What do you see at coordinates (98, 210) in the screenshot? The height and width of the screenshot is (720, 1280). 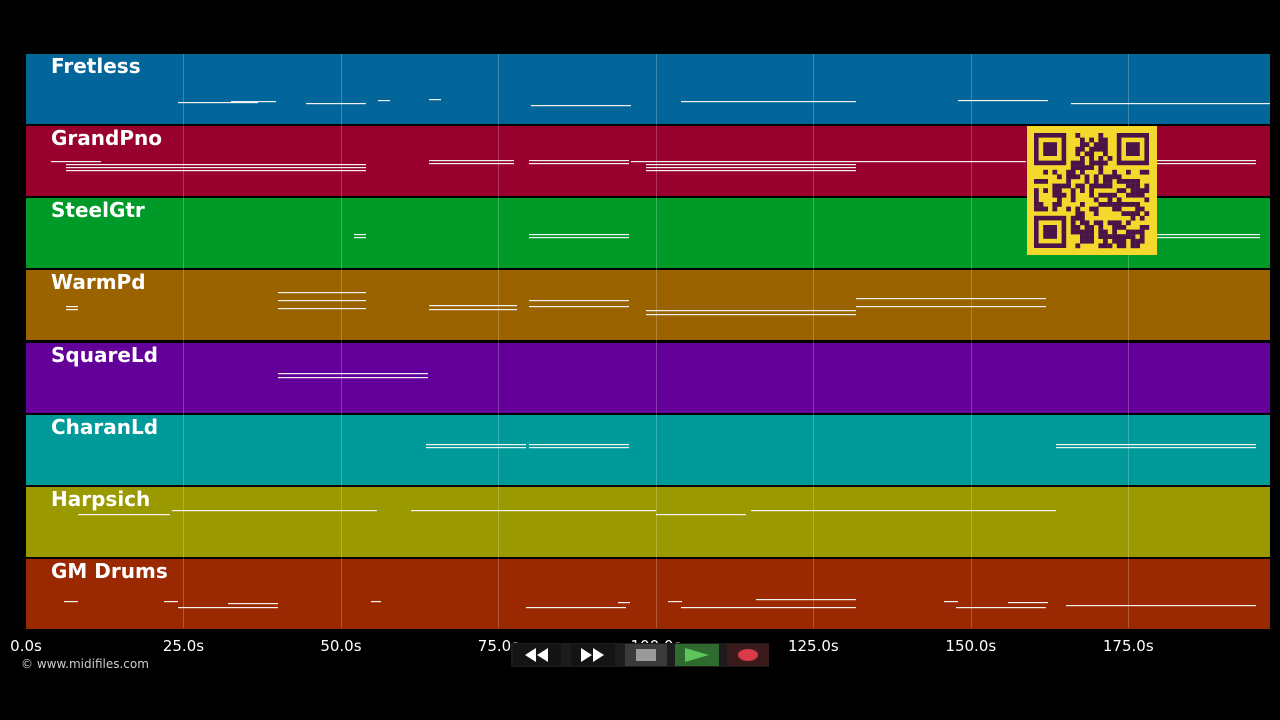 I see `track-name: SteelGtr` at bounding box center [98, 210].